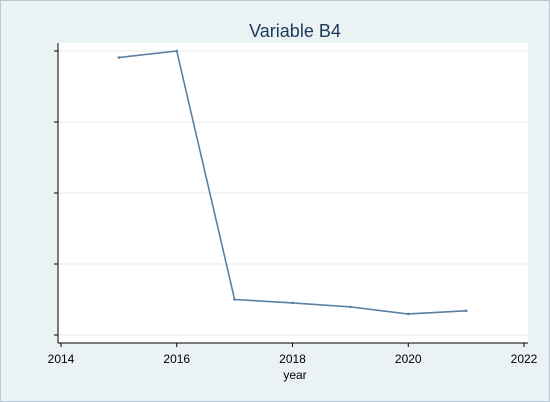 This screenshot has width=550, height=402. What do you see at coordinates (295, 31) in the screenshot?
I see `chart-title: Variable B4` at bounding box center [295, 31].